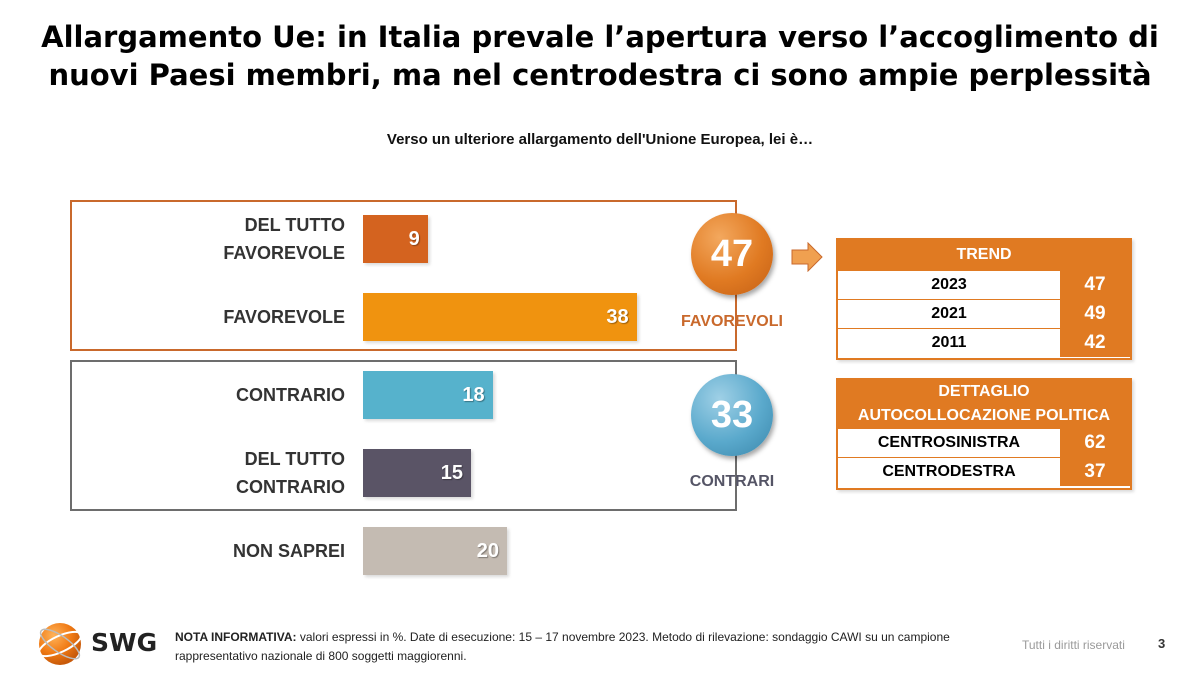 The height and width of the screenshot is (675, 1200). I want to click on political-area: CENTRODESTRA, so click(949, 471).